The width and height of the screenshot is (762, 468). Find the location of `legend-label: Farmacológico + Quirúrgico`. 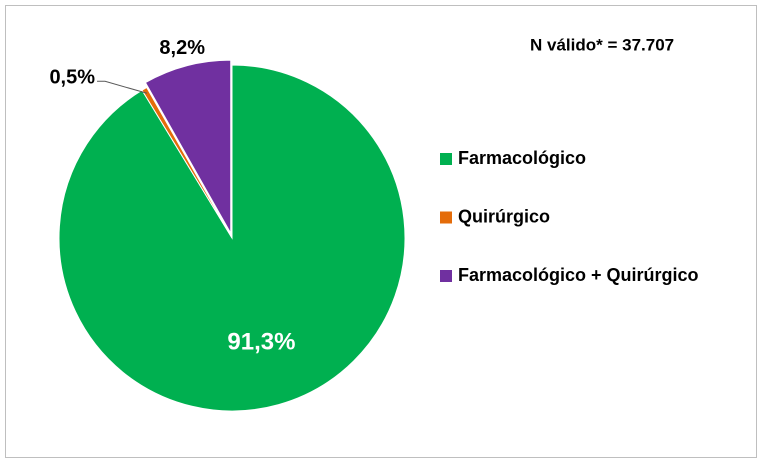

legend-label: Farmacológico + Quirúrgico is located at coordinates (578, 275).